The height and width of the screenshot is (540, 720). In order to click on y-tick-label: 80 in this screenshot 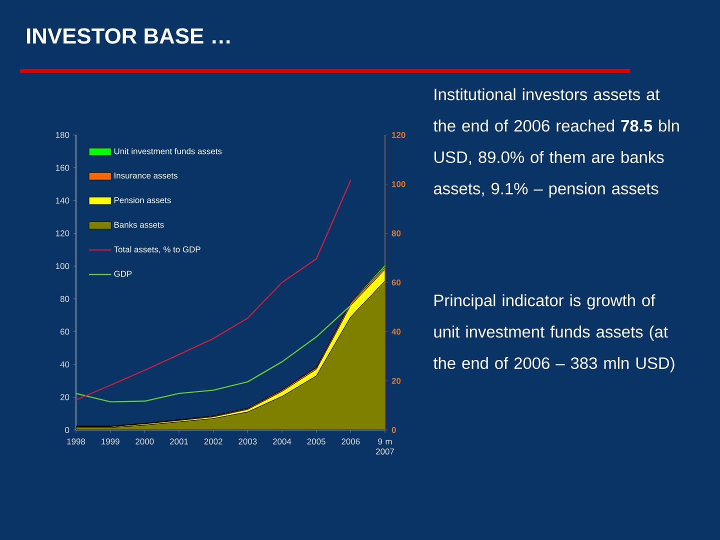, I will do `click(65, 299)`.